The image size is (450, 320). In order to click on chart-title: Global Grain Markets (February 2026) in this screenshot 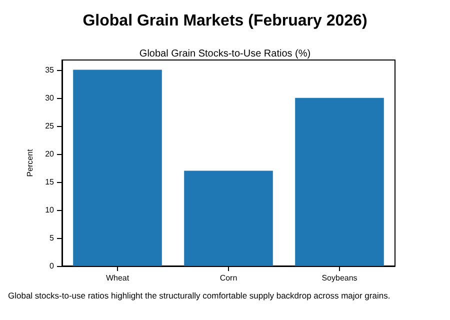, I will do `click(225, 21)`.